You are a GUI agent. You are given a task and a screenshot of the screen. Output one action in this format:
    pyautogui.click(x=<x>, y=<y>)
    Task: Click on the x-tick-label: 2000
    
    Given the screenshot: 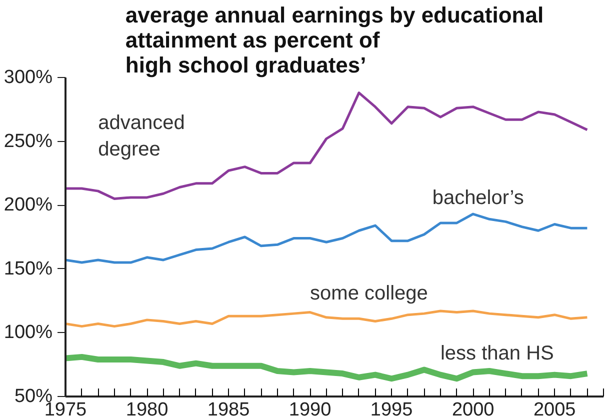 What is the action you would take?
    pyautogui.click(x=473, y=409)
    